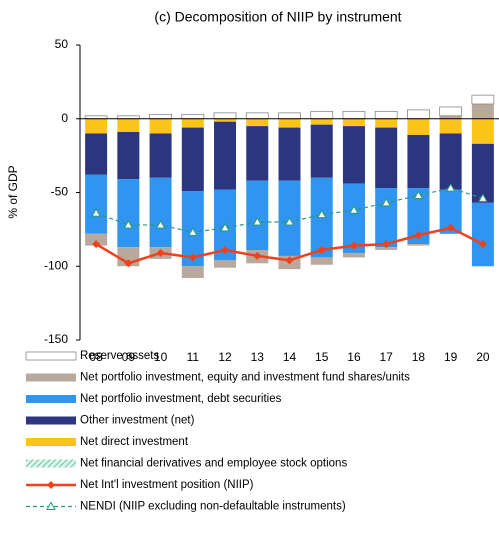 The image size is (499, 549). I want to click on legend-label: Net direct investment, so click(134, 442).